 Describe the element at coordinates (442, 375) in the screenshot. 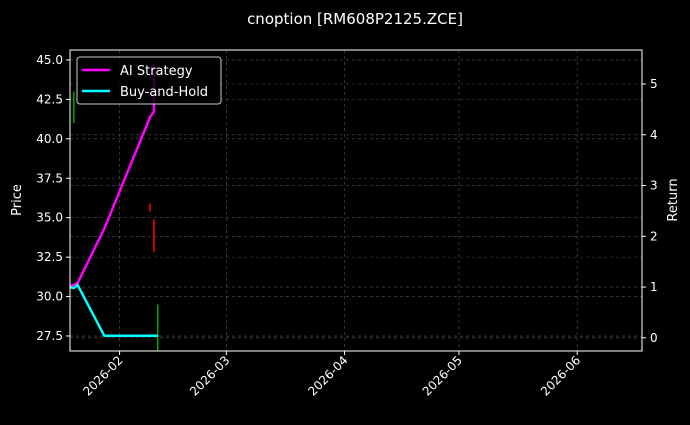

I see `x-tick-label: 2026-05` at that location.